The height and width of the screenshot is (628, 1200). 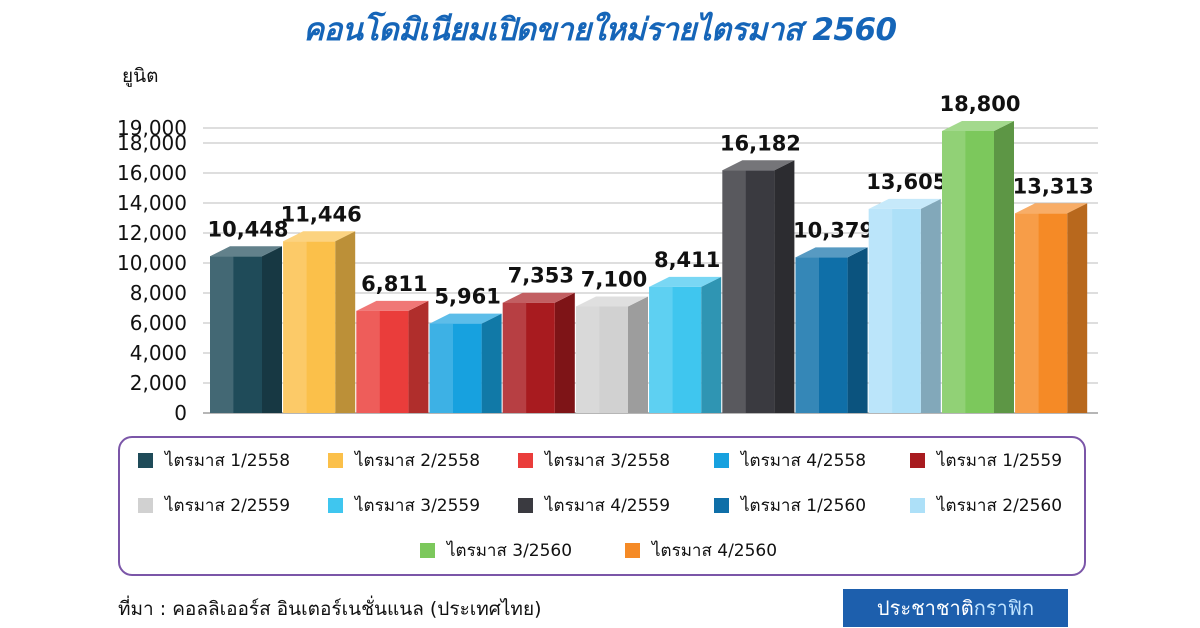 What do you see at coordinates (510, 550) in the screenshot?
I see `legend-label: ไตรมาส 3/2560` at bounding box center [510, 550].